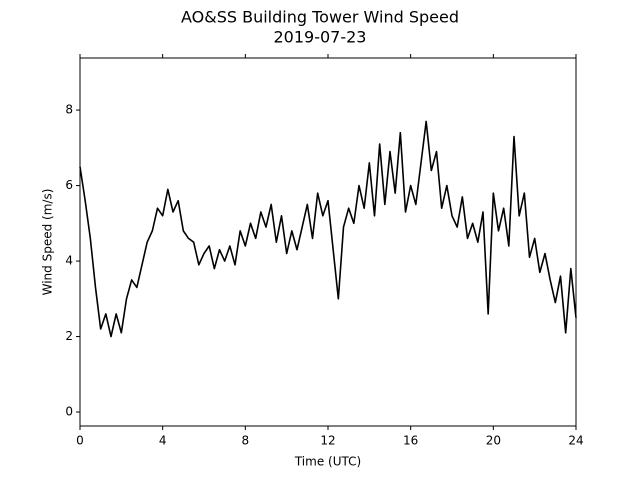  Describe the element at coordinates (163, 441) in the screenshot. I see `x-tick-label: 4` at that location.